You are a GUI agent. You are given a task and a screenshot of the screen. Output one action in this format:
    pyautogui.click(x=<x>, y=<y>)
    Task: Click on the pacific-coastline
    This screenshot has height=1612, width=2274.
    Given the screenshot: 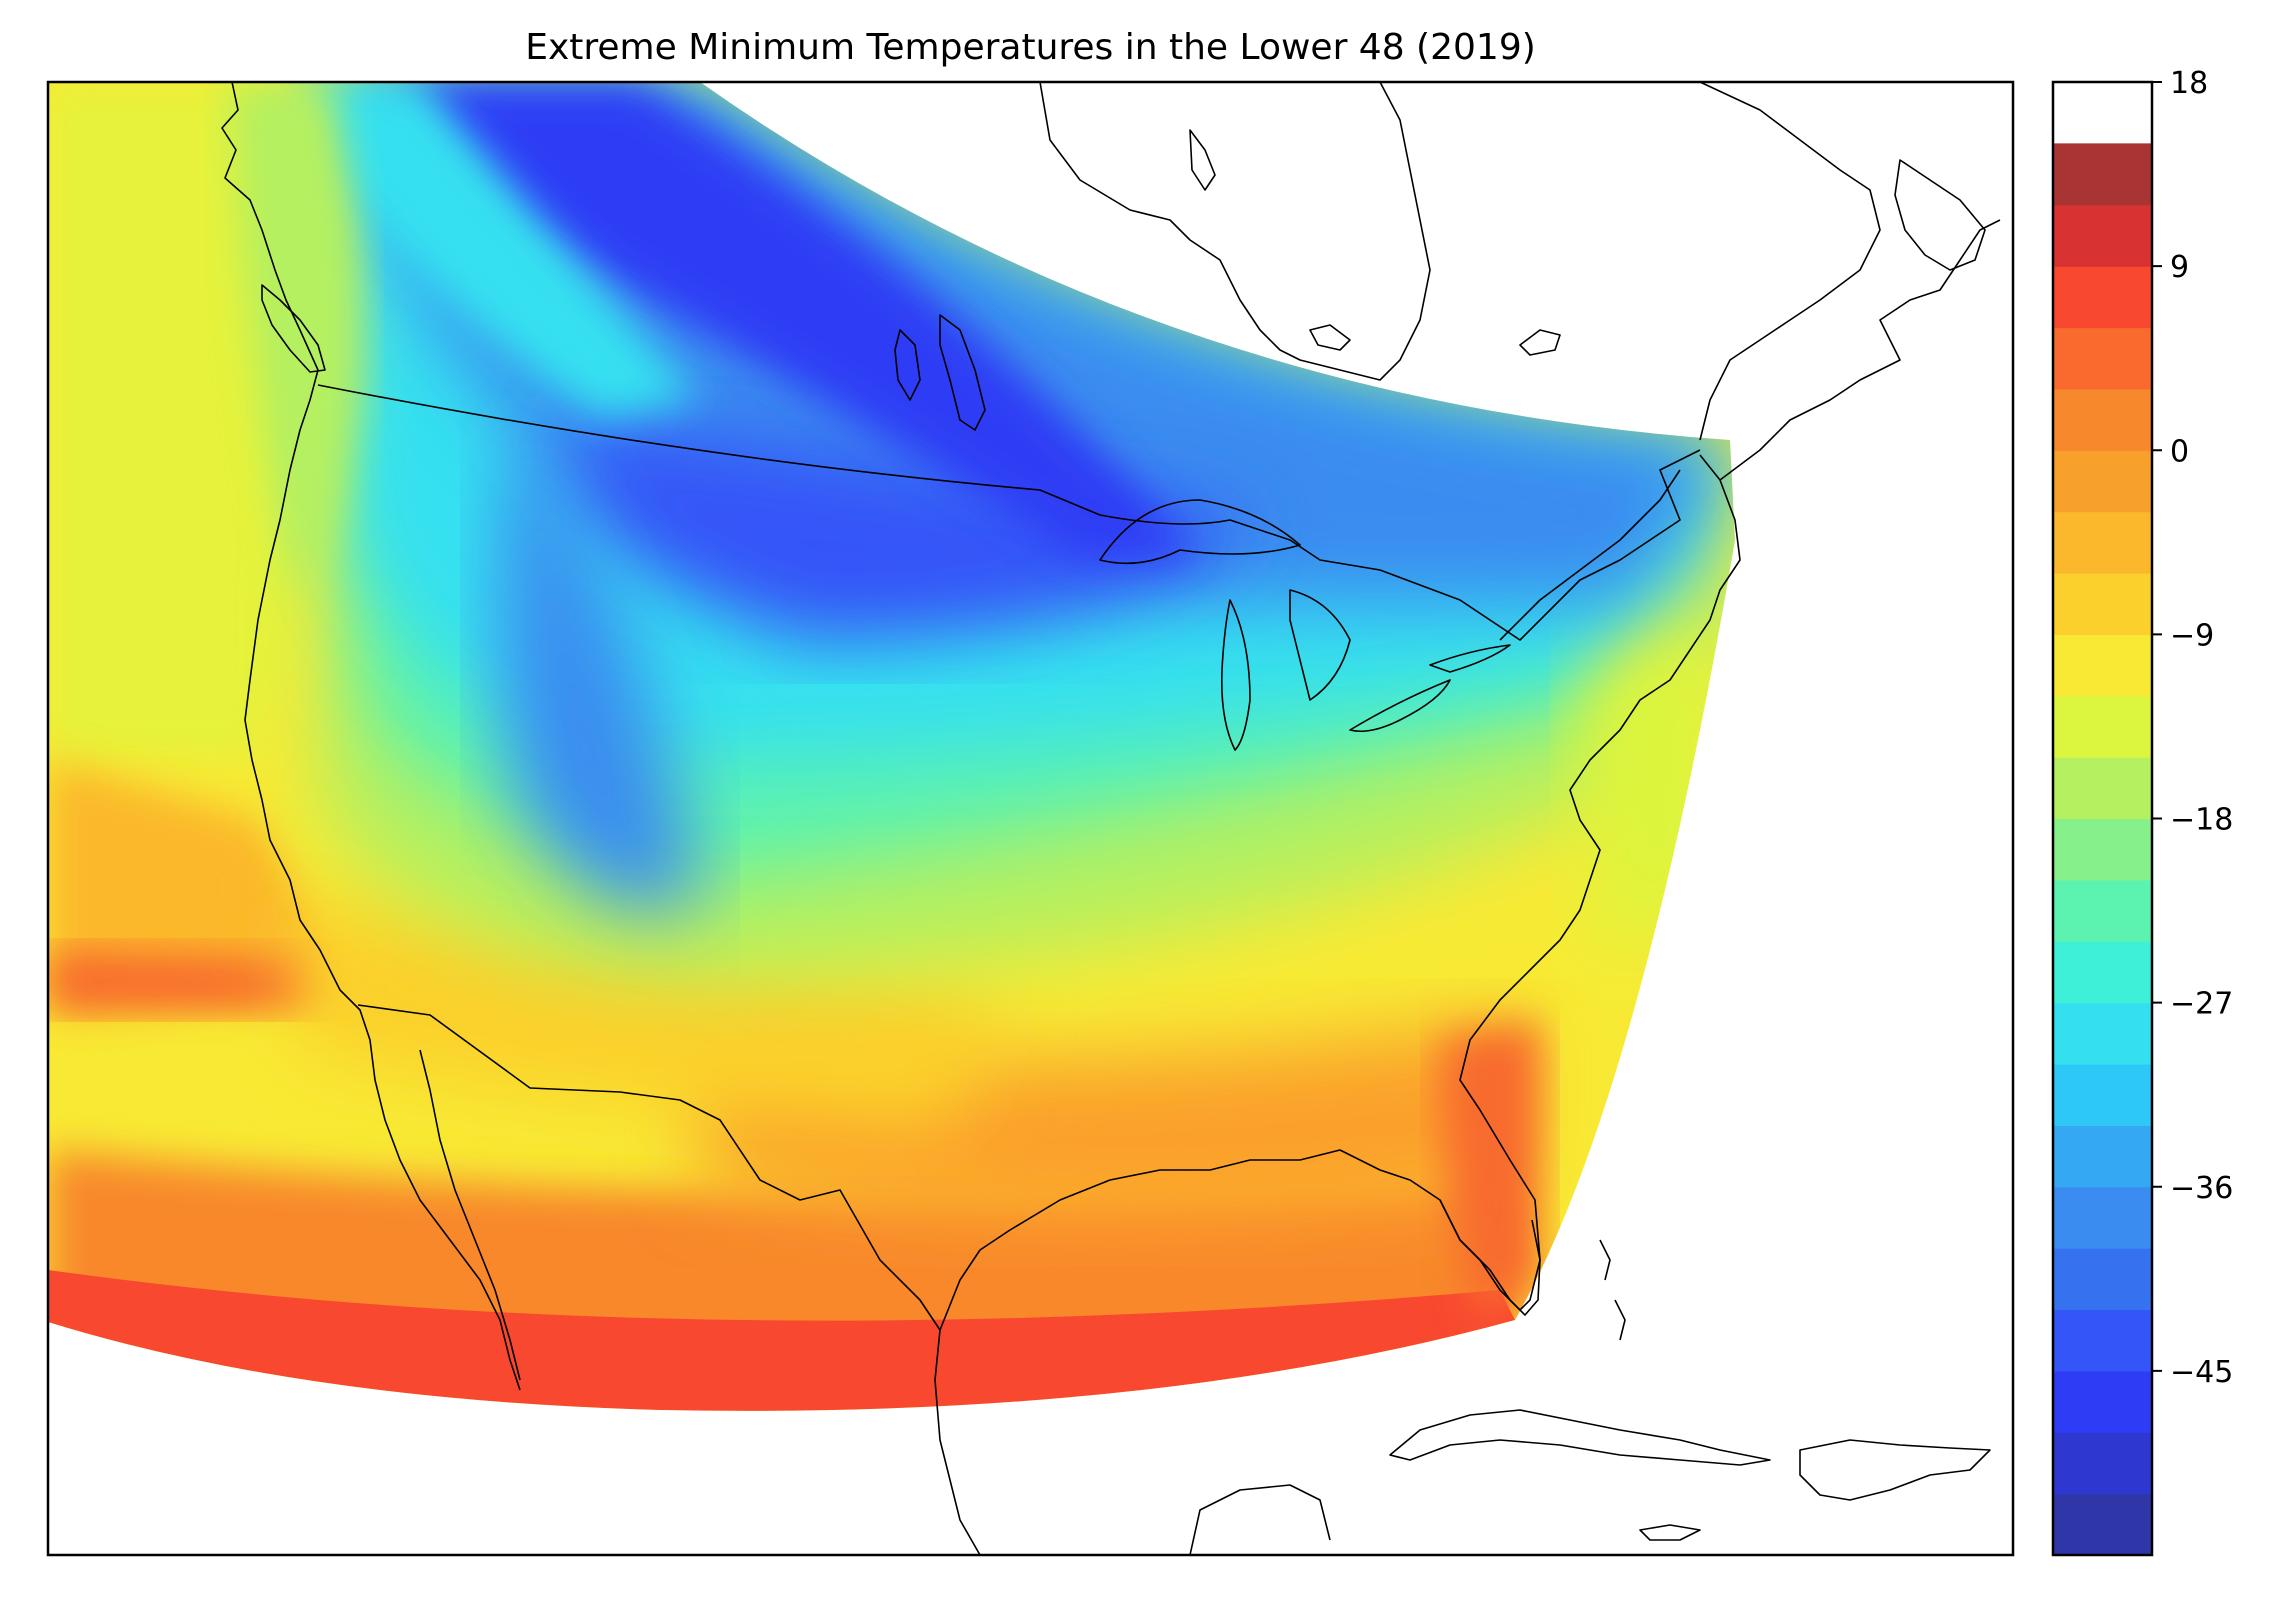 What is the action you would take?
    pyautogui.click(x=371, y=736)
    